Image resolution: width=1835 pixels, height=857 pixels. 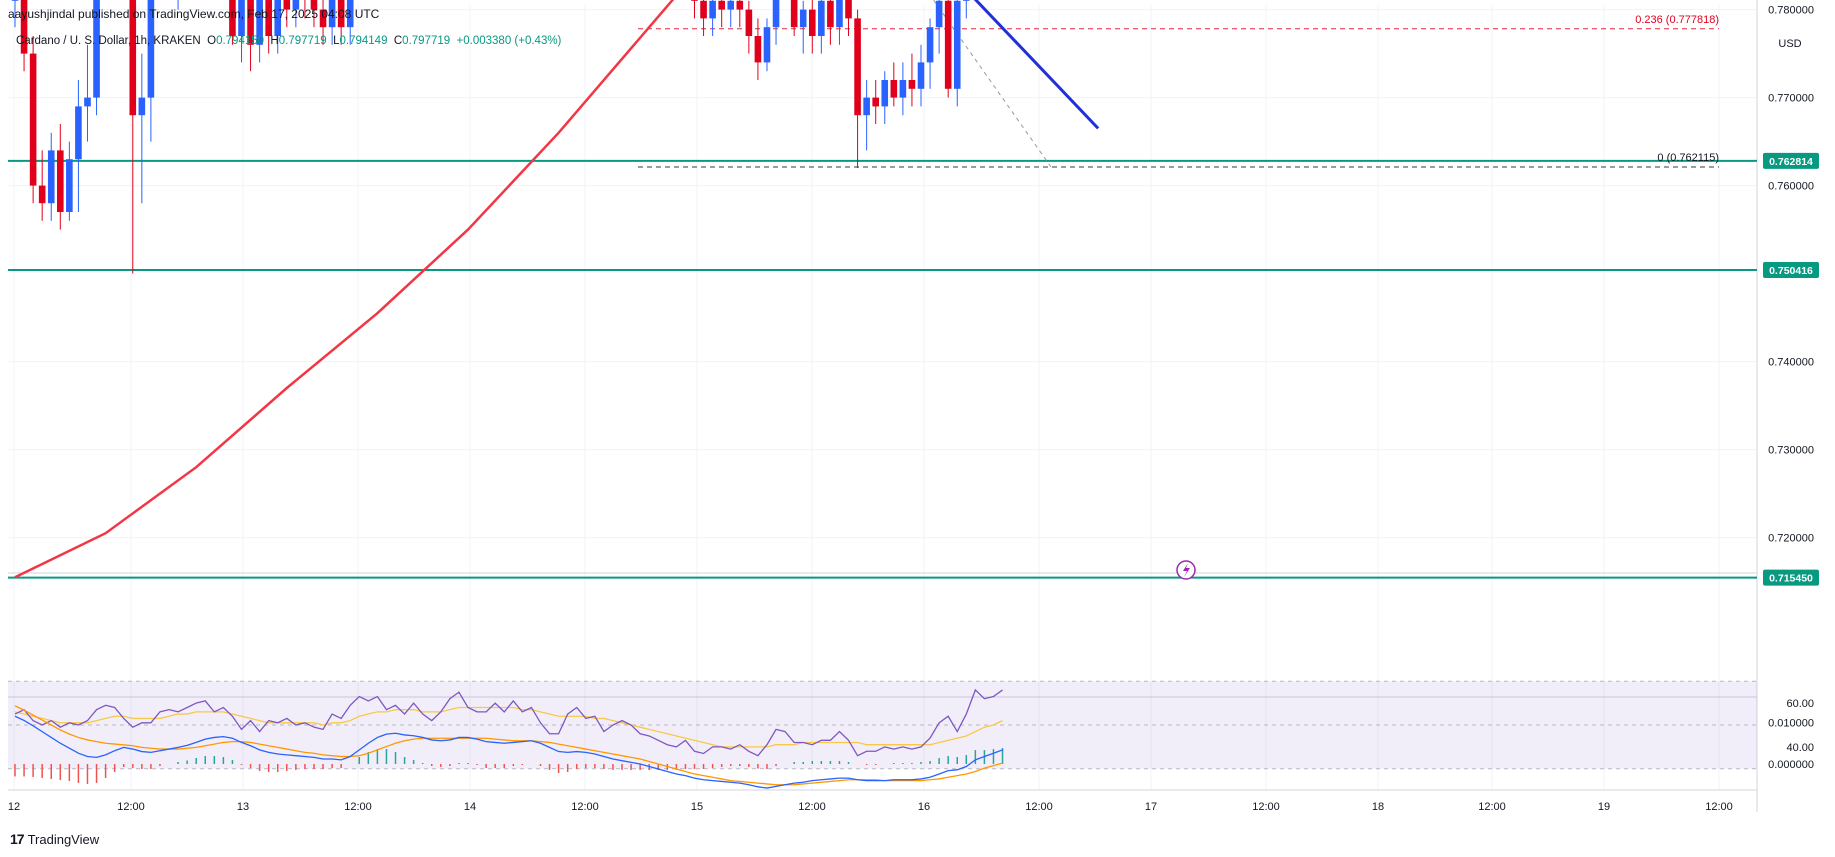 What do you see at coordinates (363, 41) in the screenshot?
I see `low-value: 0.794149` at bounding box center [363, 41].